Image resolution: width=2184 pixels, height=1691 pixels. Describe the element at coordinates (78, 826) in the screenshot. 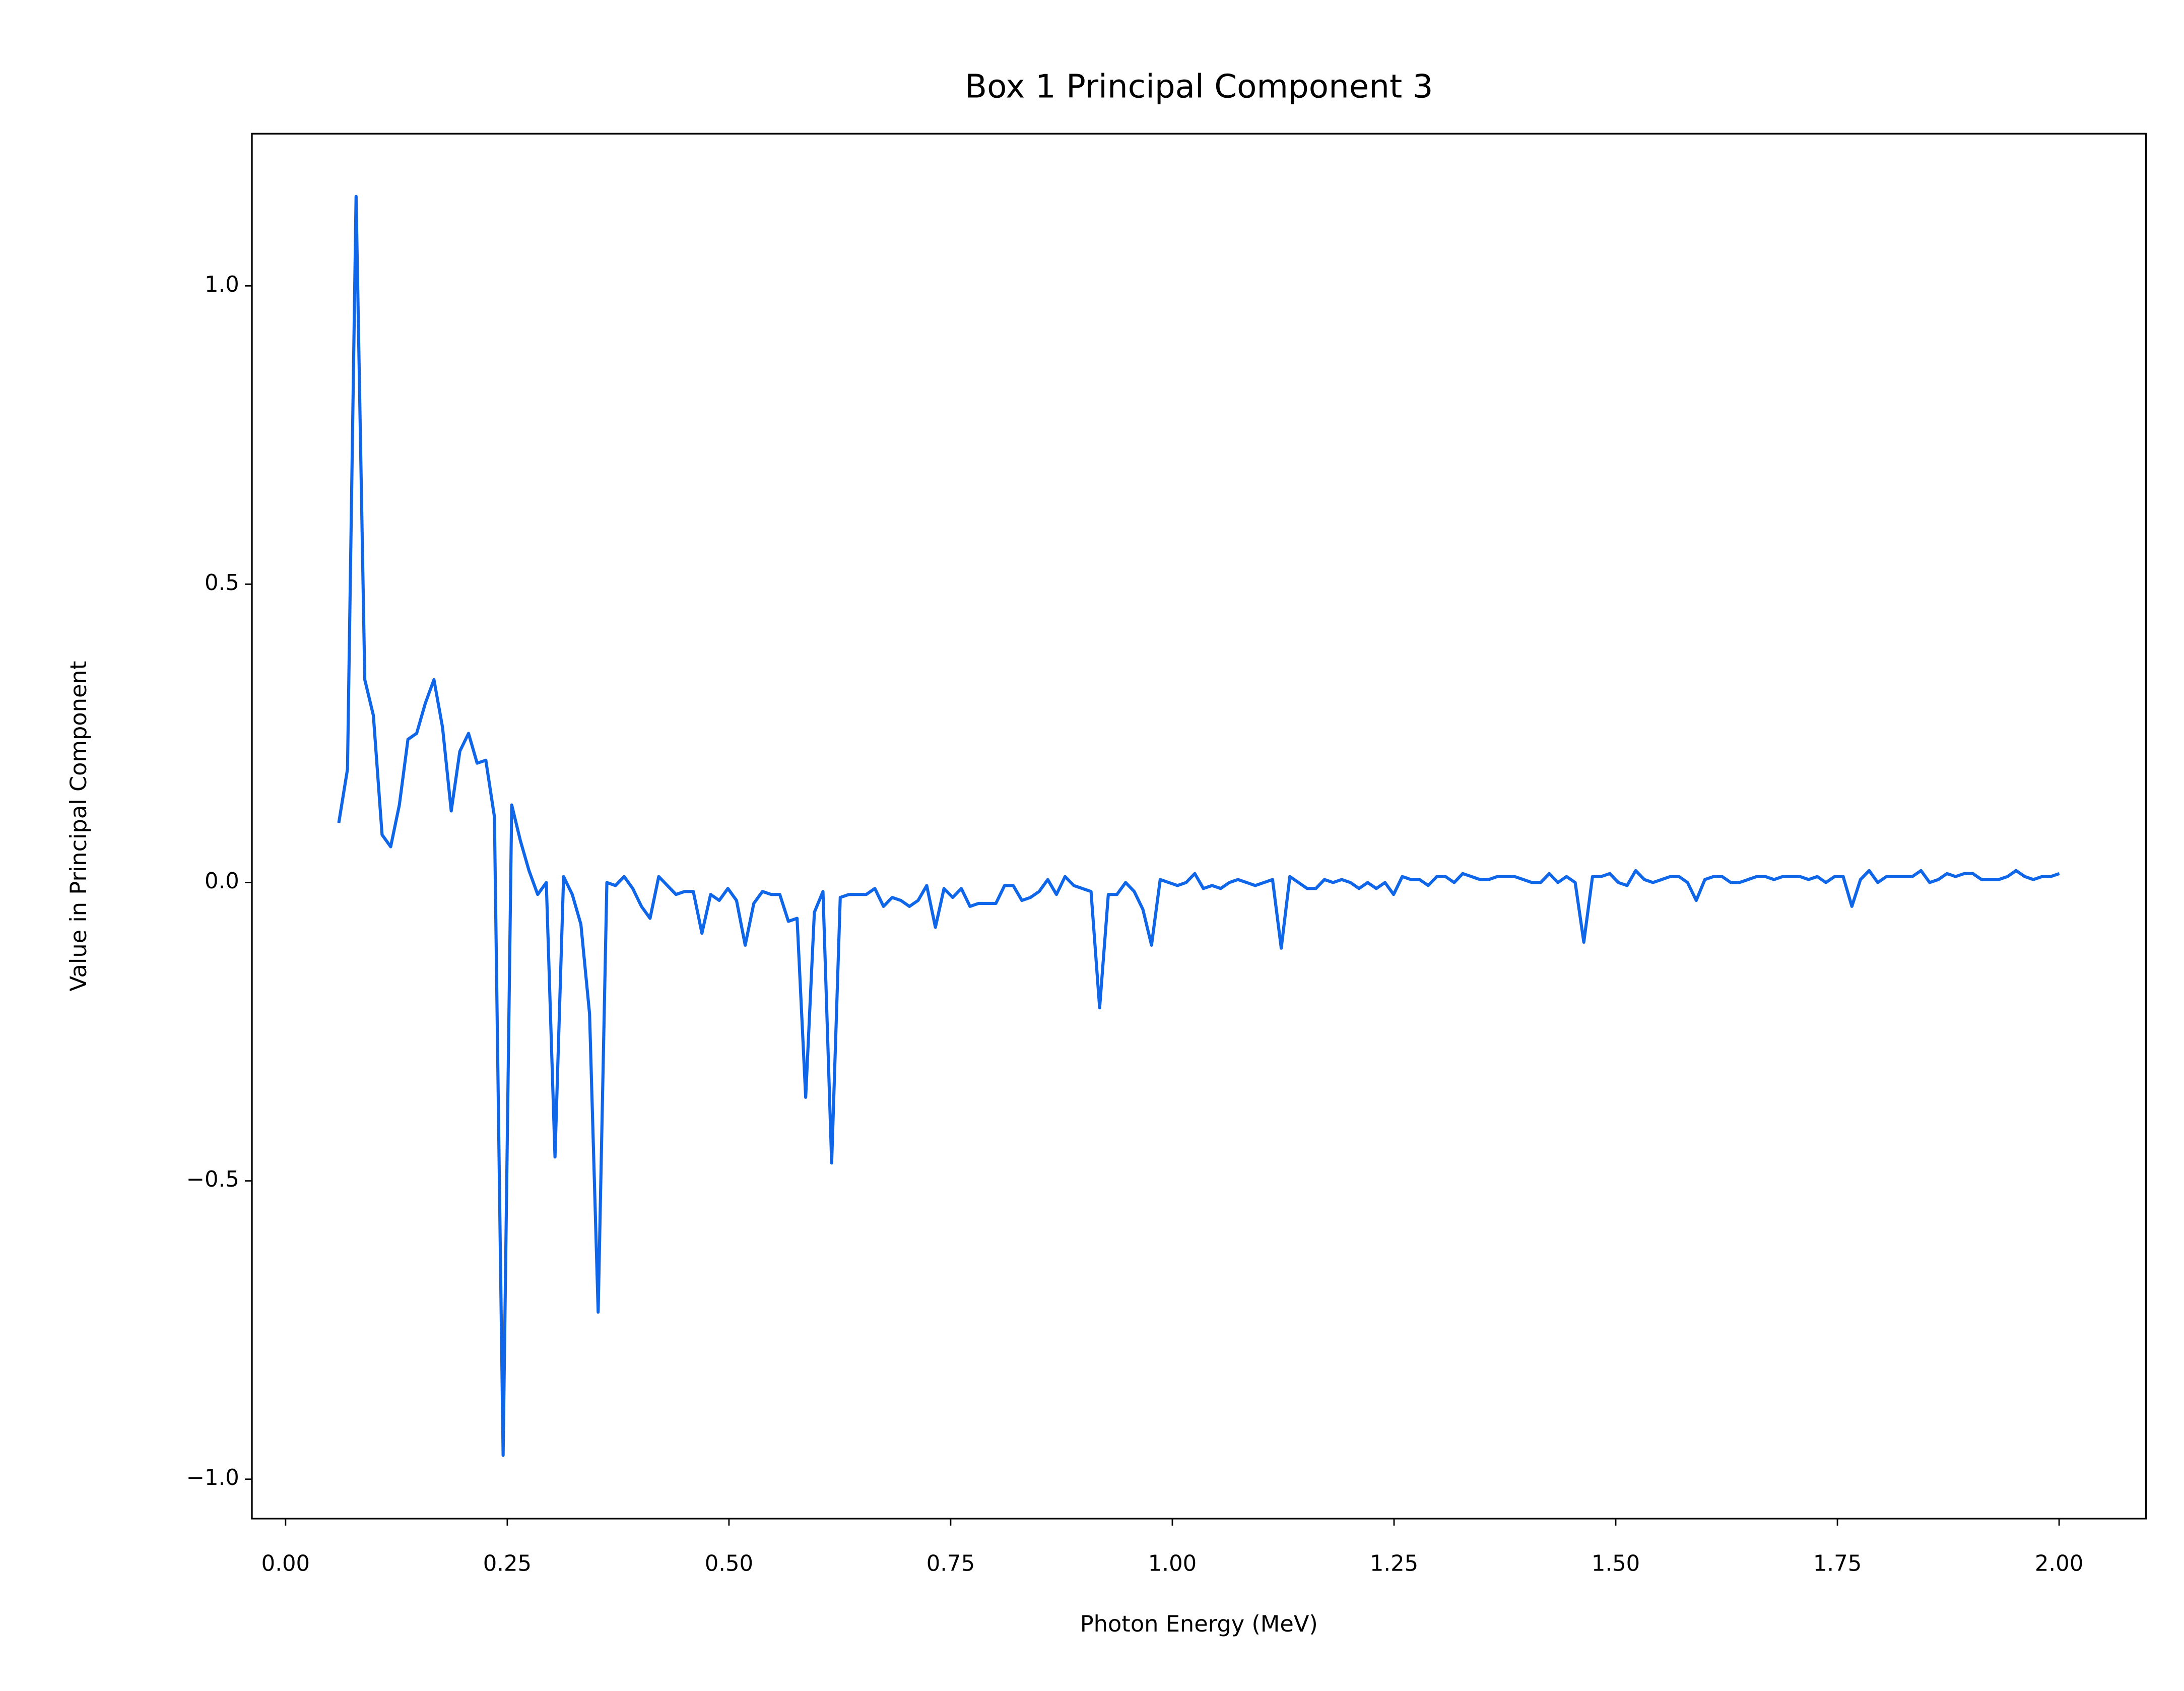

I see `y-axis-label: Value in Principal Component` at that location.